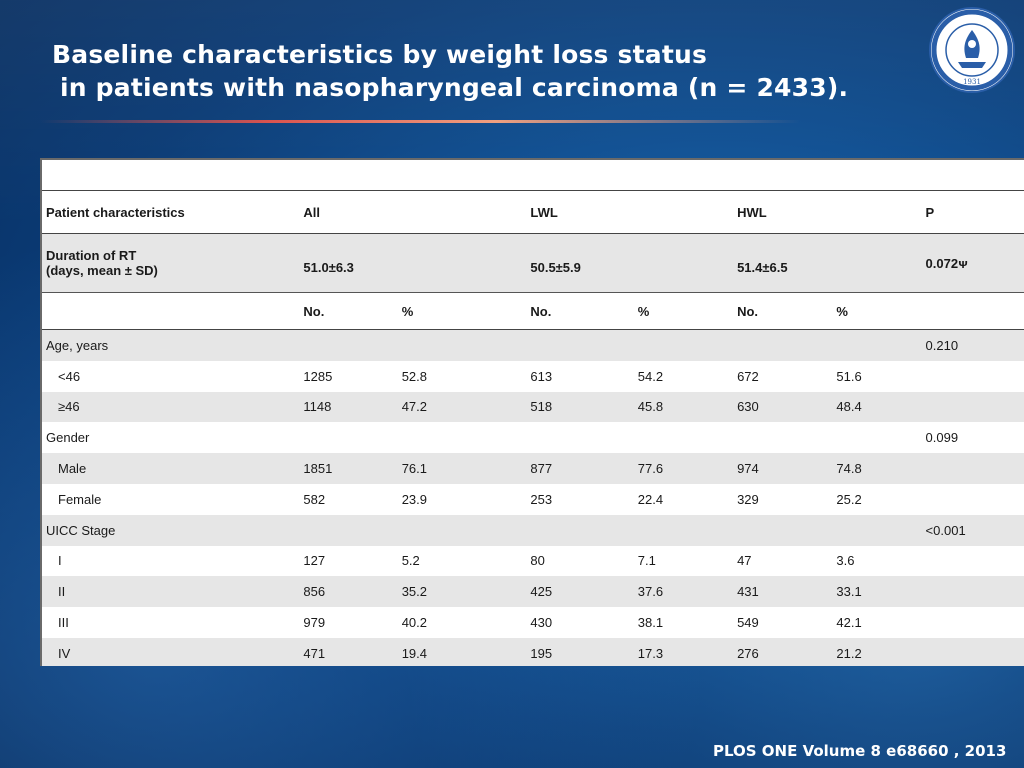 The width and height of the screenshot is (1024, 768). Describe the element at coordinates (630, 263) in the screenshot. I see `duration-lwl: 50.5±5.9` at that location.